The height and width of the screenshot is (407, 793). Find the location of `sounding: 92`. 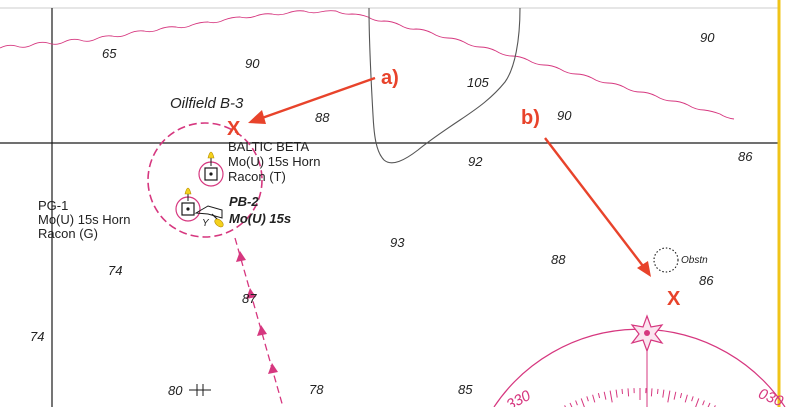

sounding: 92 is located at coordinates (475, 161).